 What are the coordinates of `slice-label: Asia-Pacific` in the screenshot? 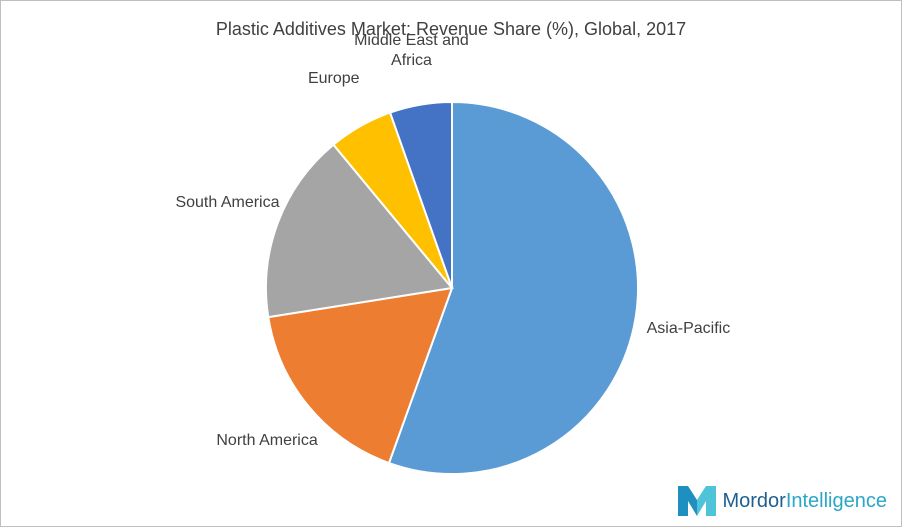 It's located at (688, 329).